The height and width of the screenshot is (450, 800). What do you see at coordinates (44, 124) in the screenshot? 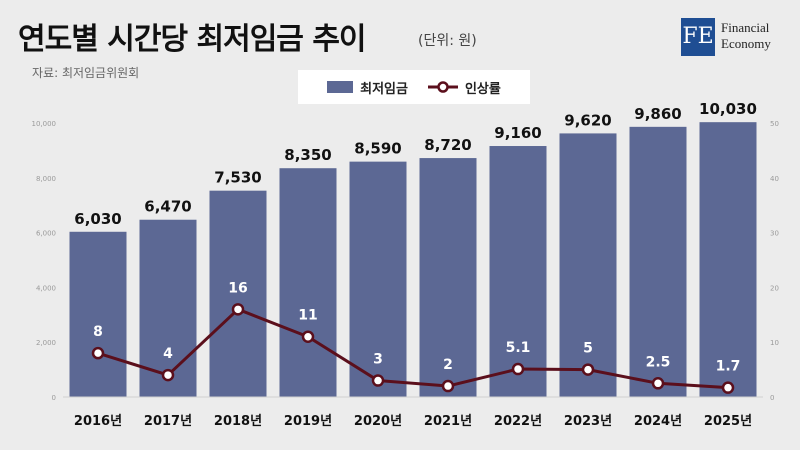
I see `left-axis-tick-label: 10,000` at bounding box center [44, 124].